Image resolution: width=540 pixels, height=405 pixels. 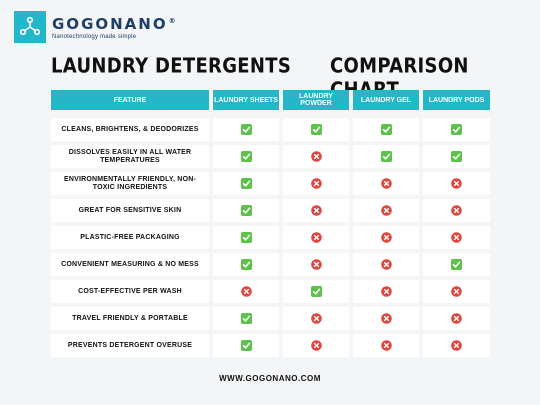 I want to click on feature-label-line: DISSOLVES EASILY IN ALL WATER, so click(x=130, y=152).